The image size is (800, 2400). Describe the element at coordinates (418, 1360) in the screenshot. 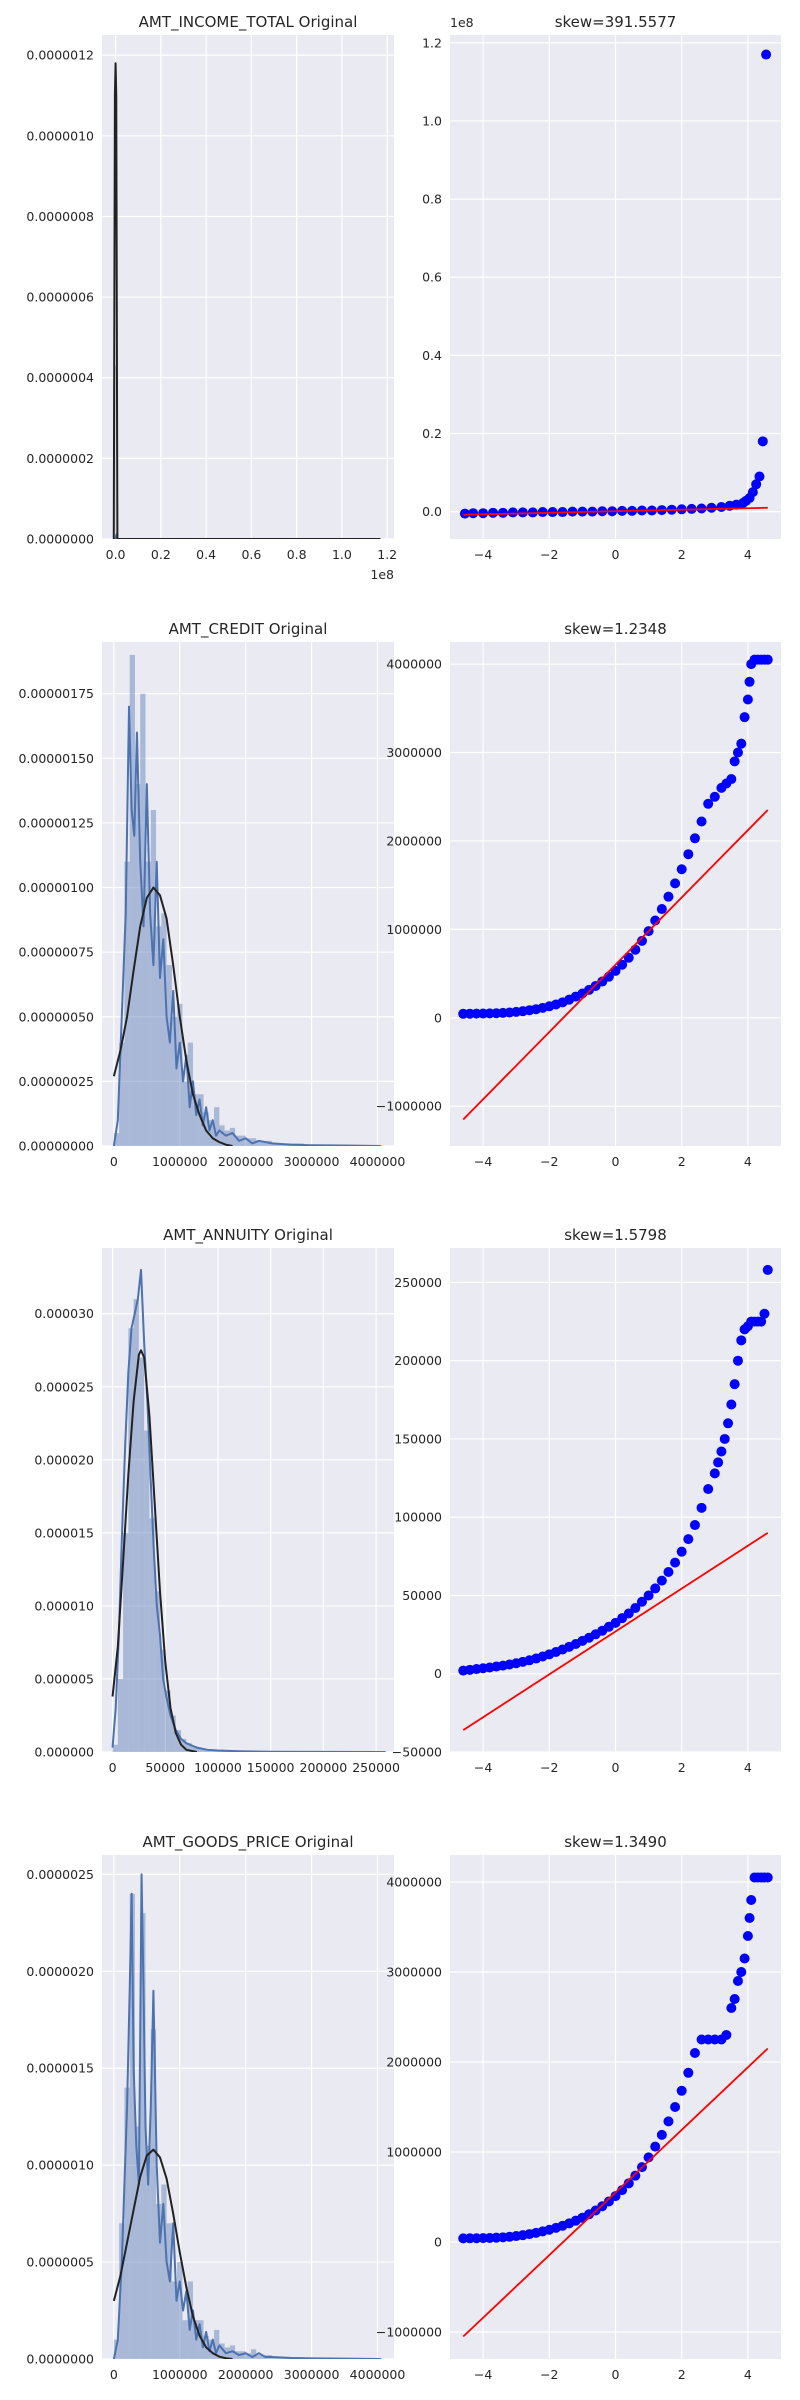

I see `y-tick-label: 200000` at that location.